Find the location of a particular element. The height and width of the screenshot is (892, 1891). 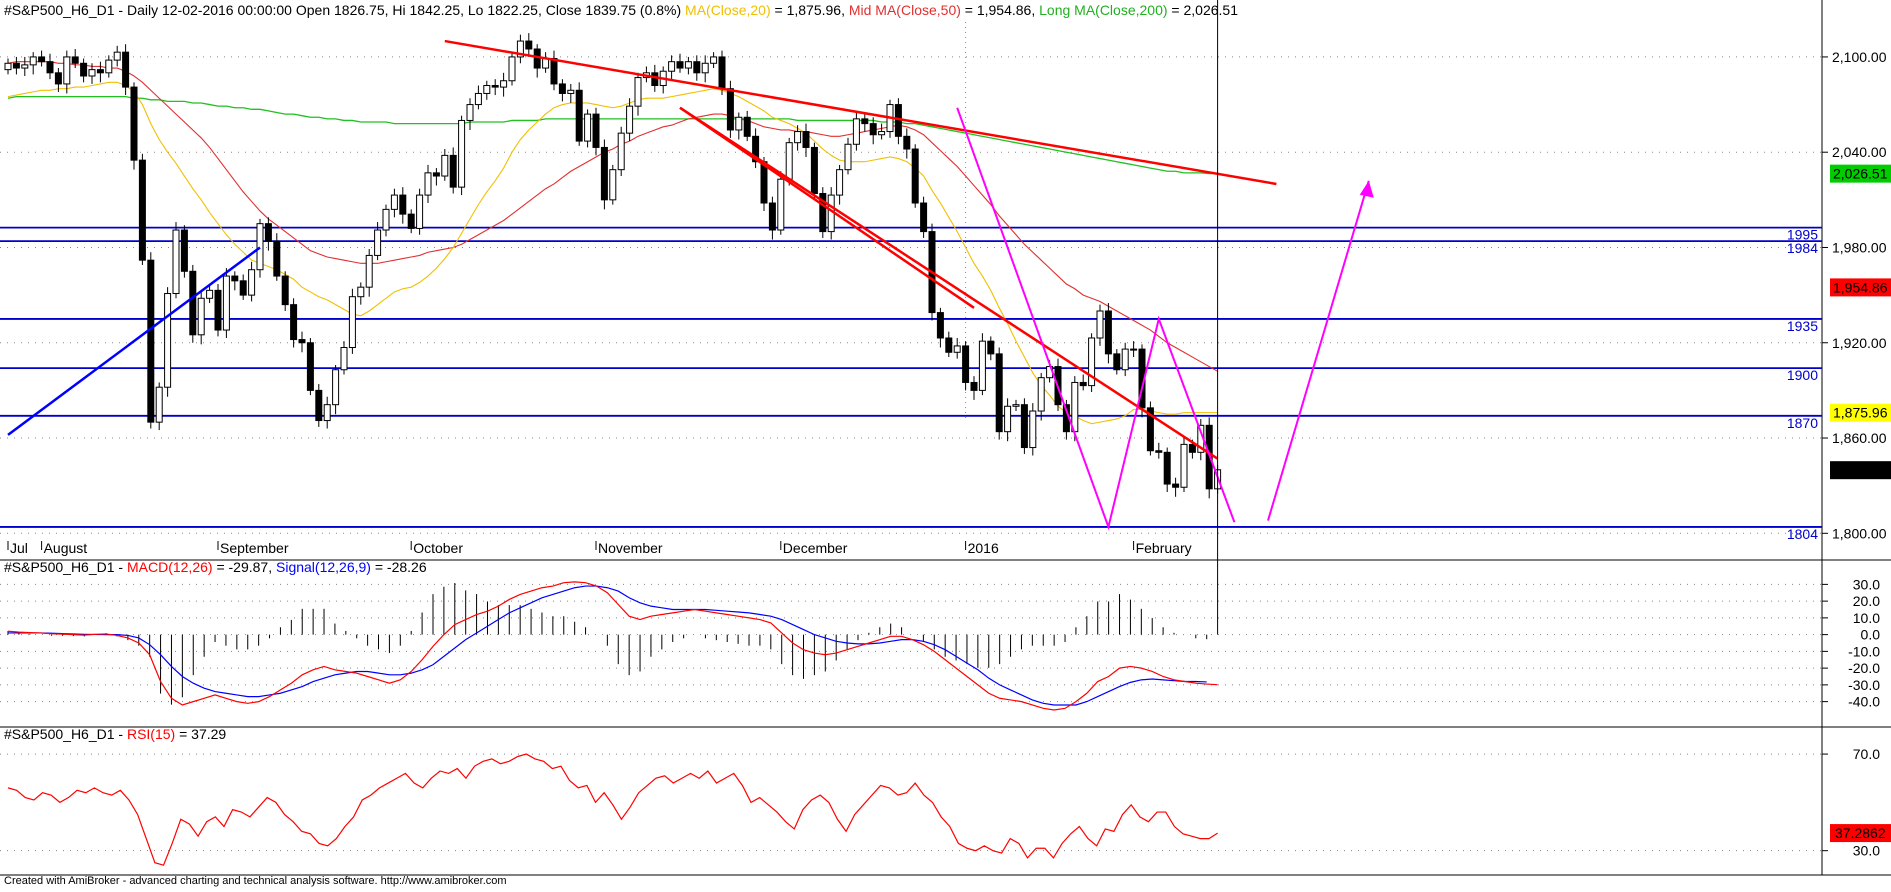

forecast-arrowhead is located at coordinates (1366, 189).